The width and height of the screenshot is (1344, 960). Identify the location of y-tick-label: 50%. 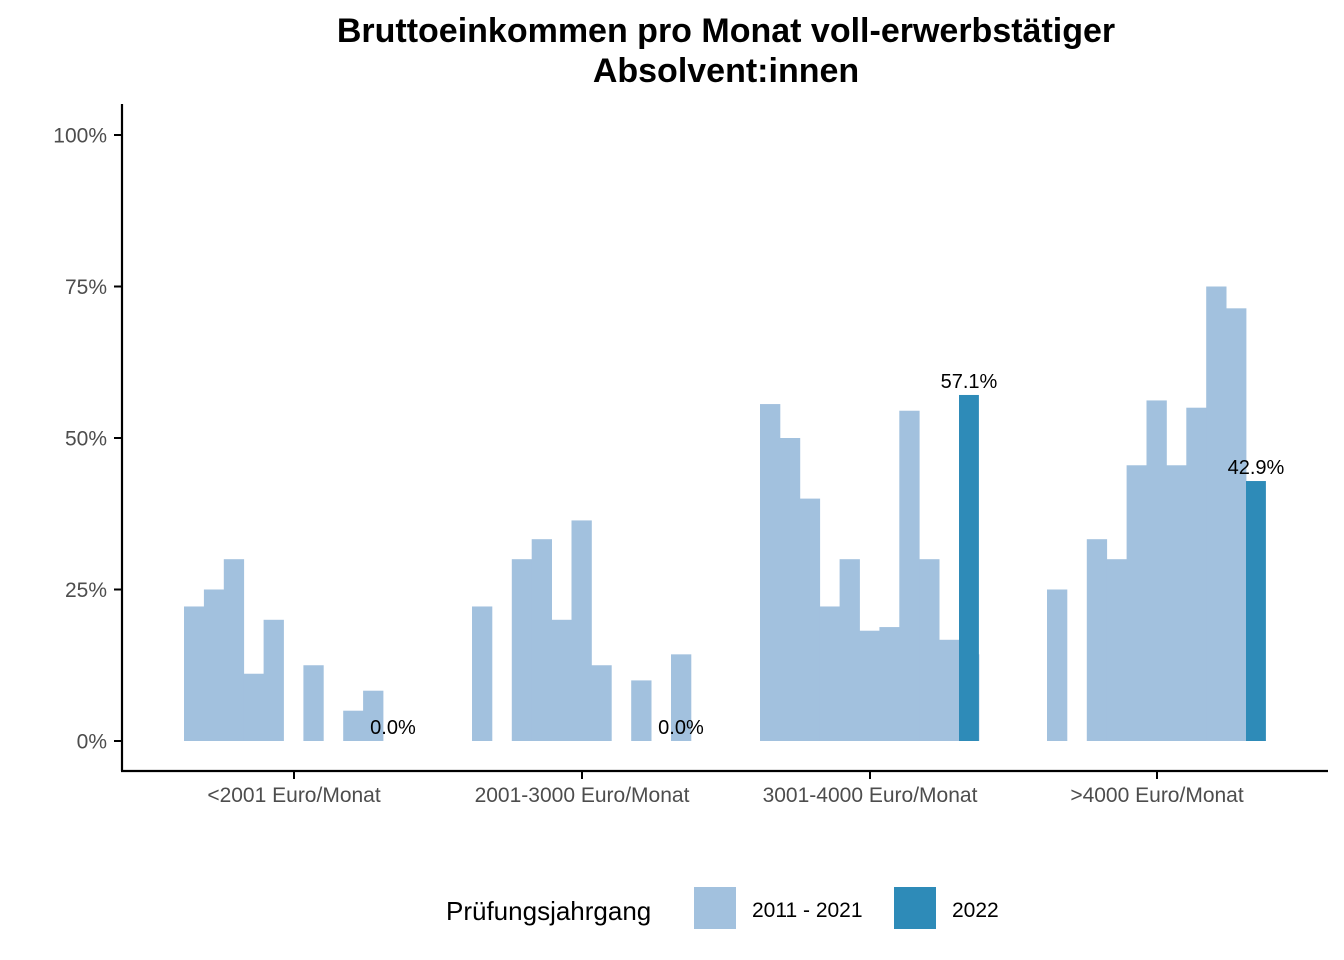
(86, 439).